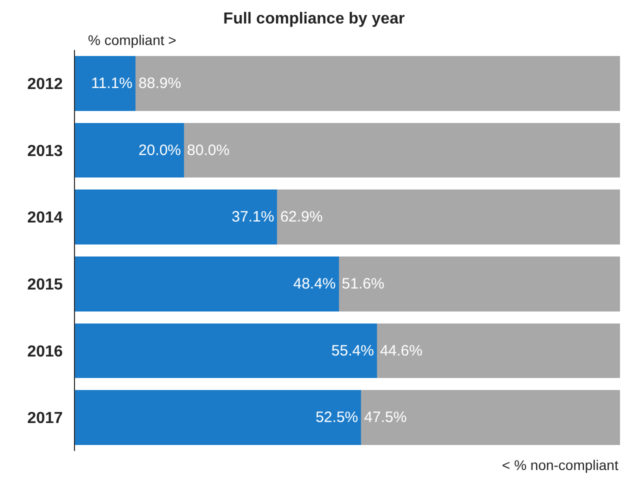  What do you see at coordinates (385, 417) in the screenshot?
I see `data-label: 47.5%` at bounding box center [385, 417].